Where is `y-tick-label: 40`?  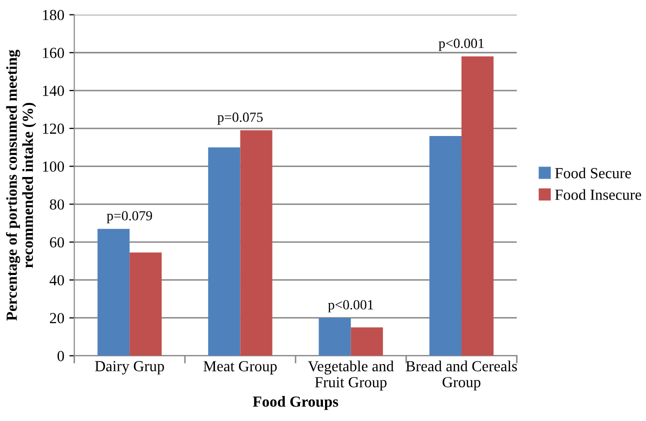
y-tick-label: 40 is located at coordinates (57, 280).